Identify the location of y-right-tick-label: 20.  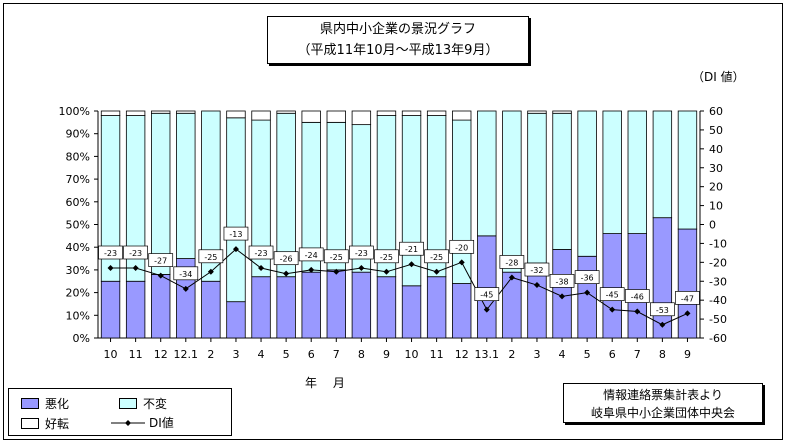
(716, 187).